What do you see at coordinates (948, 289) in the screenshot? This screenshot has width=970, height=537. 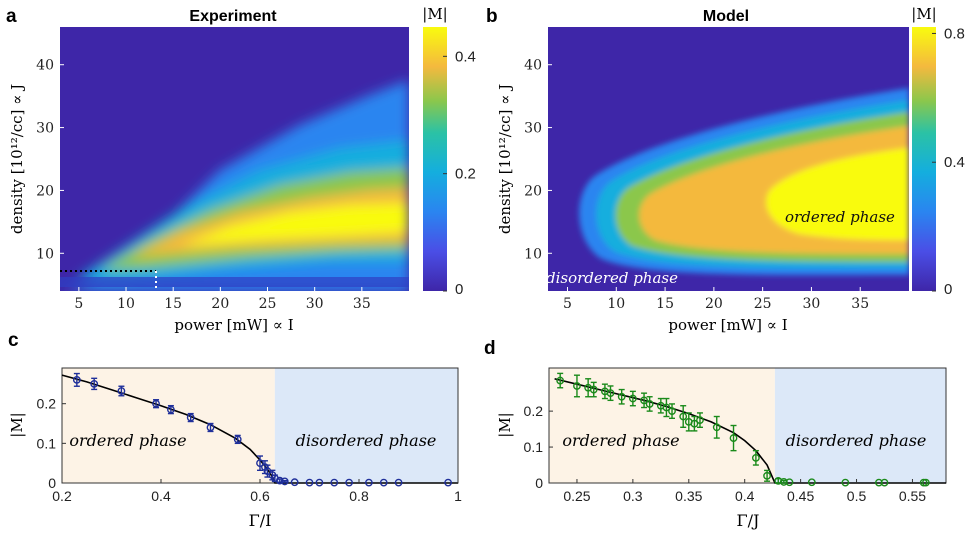 I see `colorbar-b-tick-label: 0` at bounding box center [948, 289].